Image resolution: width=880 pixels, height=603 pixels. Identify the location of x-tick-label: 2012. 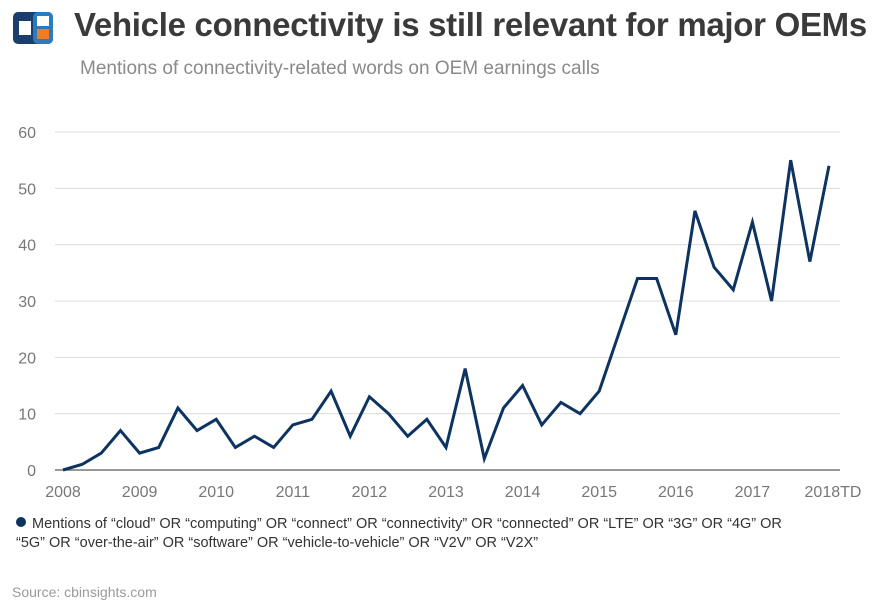
(370, 492).